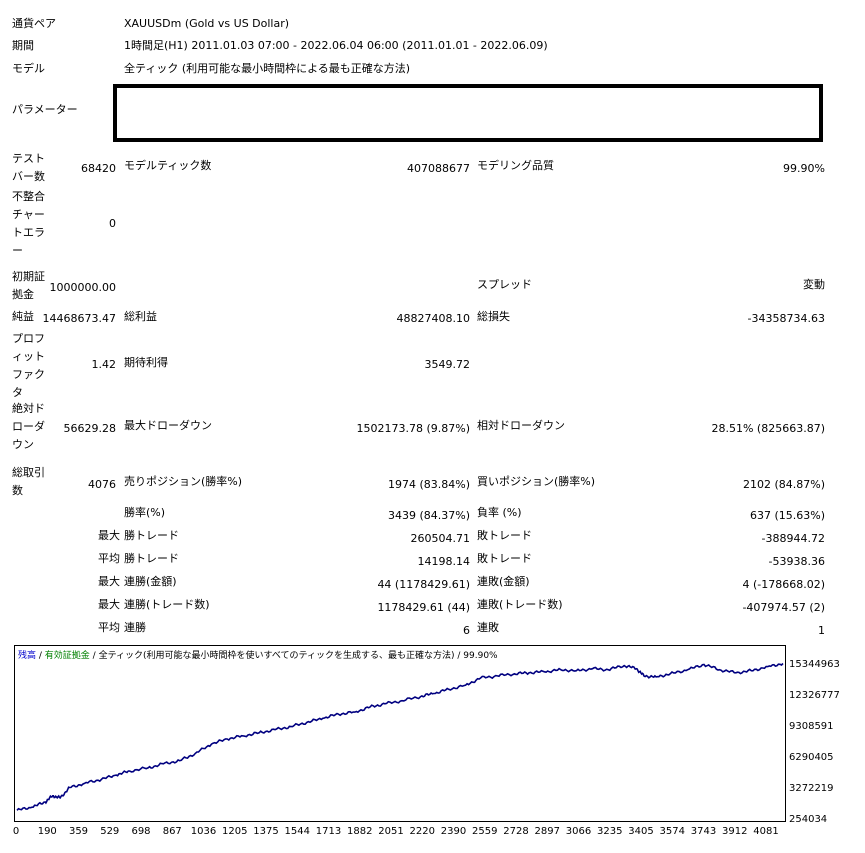  I want to click on profit-factor-label: プロフィットファクタ, so click(28, 365).